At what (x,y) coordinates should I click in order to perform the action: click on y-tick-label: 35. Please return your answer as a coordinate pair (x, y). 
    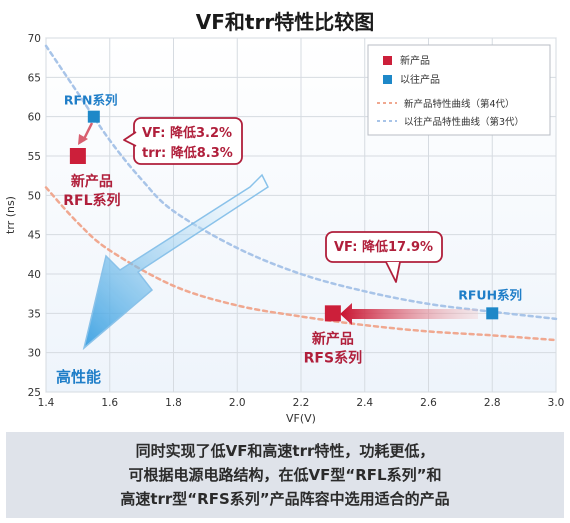
    Looking at the image, I should click on (34, 314).